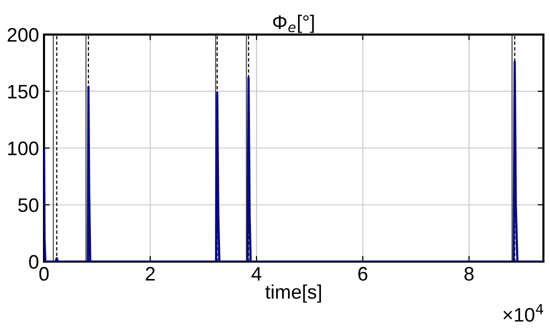 Image resolution: width=550 pixels, height=329 pixels. Describe the element at coordinates (23, 149) in the screenshot. I see `y-tick-label: 100` at that location.